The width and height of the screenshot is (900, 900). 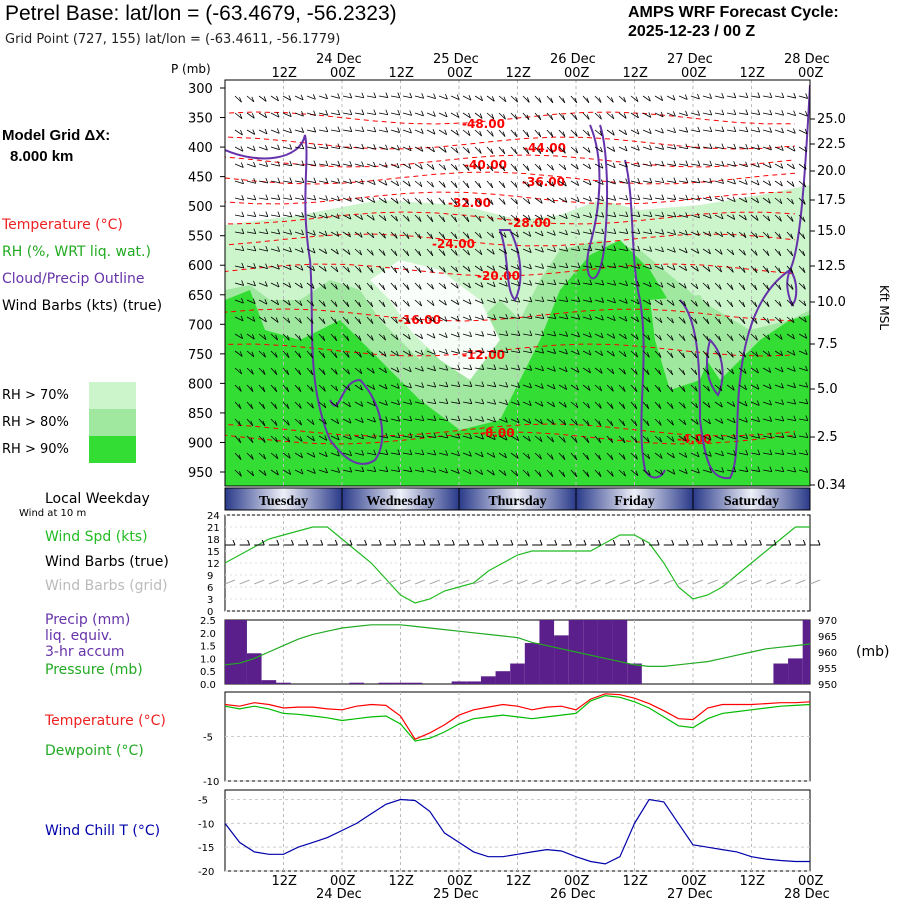 I want to click on windchill-tick-label: -20, so click(x=206, y=872).